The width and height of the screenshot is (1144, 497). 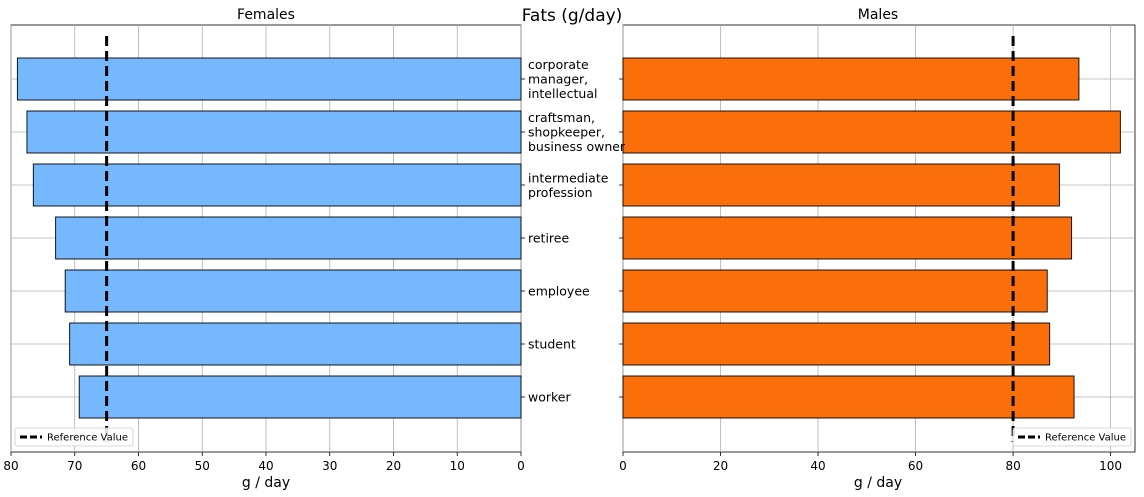 What do you see at coordinates (1085, 438) in the screenshot?
I see `males-legend-label: Reference Value` at bounding box center [1085, 438].